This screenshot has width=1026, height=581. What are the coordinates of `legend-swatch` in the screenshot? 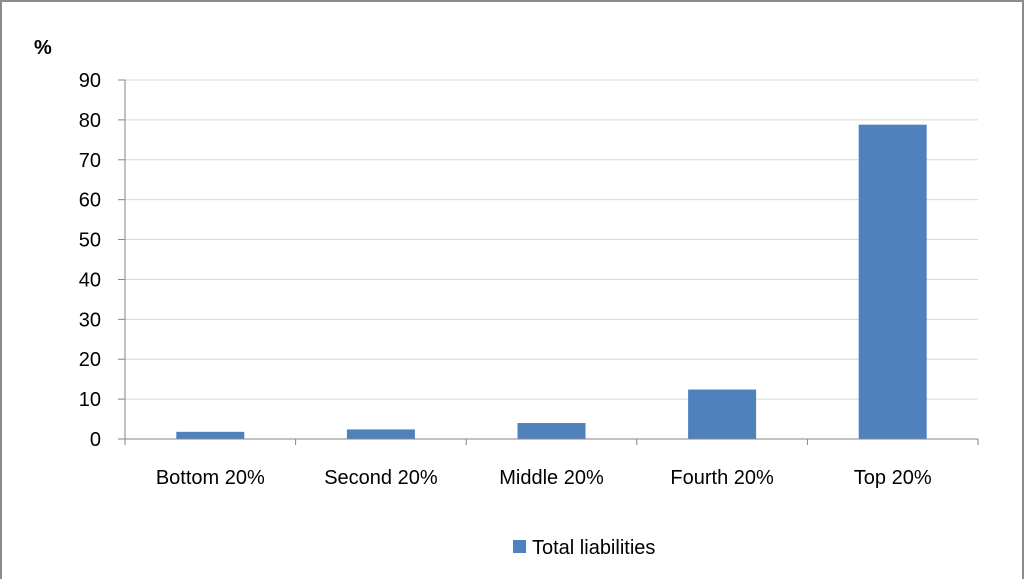 It's located at (519, 546).